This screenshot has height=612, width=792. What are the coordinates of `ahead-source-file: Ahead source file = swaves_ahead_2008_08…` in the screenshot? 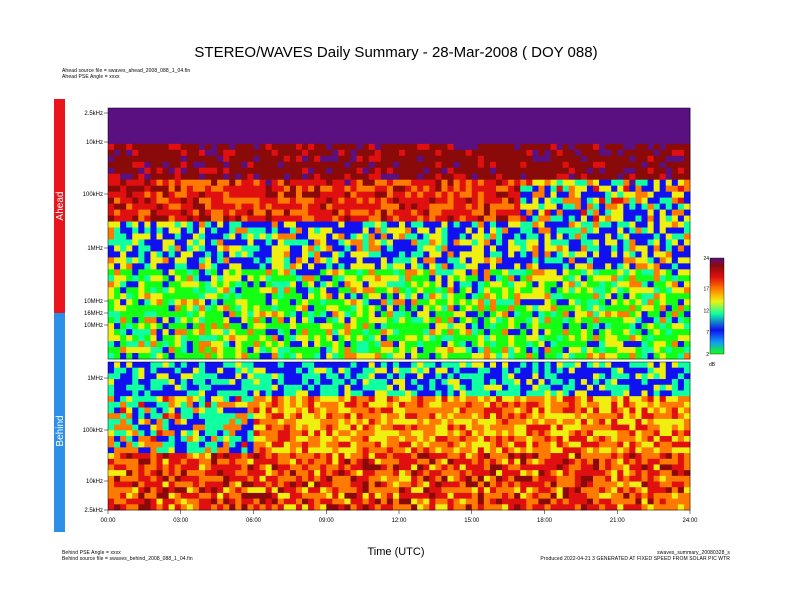 It's located at (126, 71).